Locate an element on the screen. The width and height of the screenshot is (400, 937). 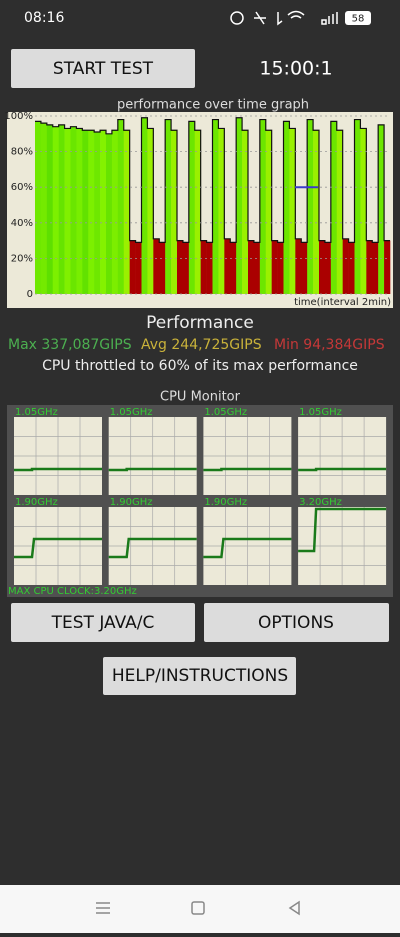
nav-back is located at coordinates (294, 908).